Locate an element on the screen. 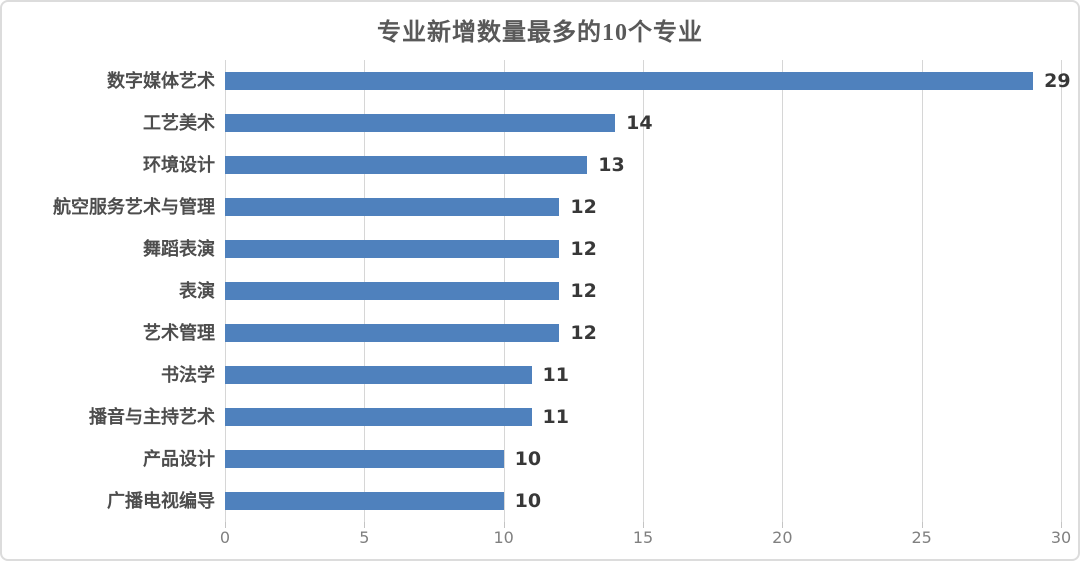 The image size is (1080, 561). value-label: 13 is located at coordinates (611, 165).